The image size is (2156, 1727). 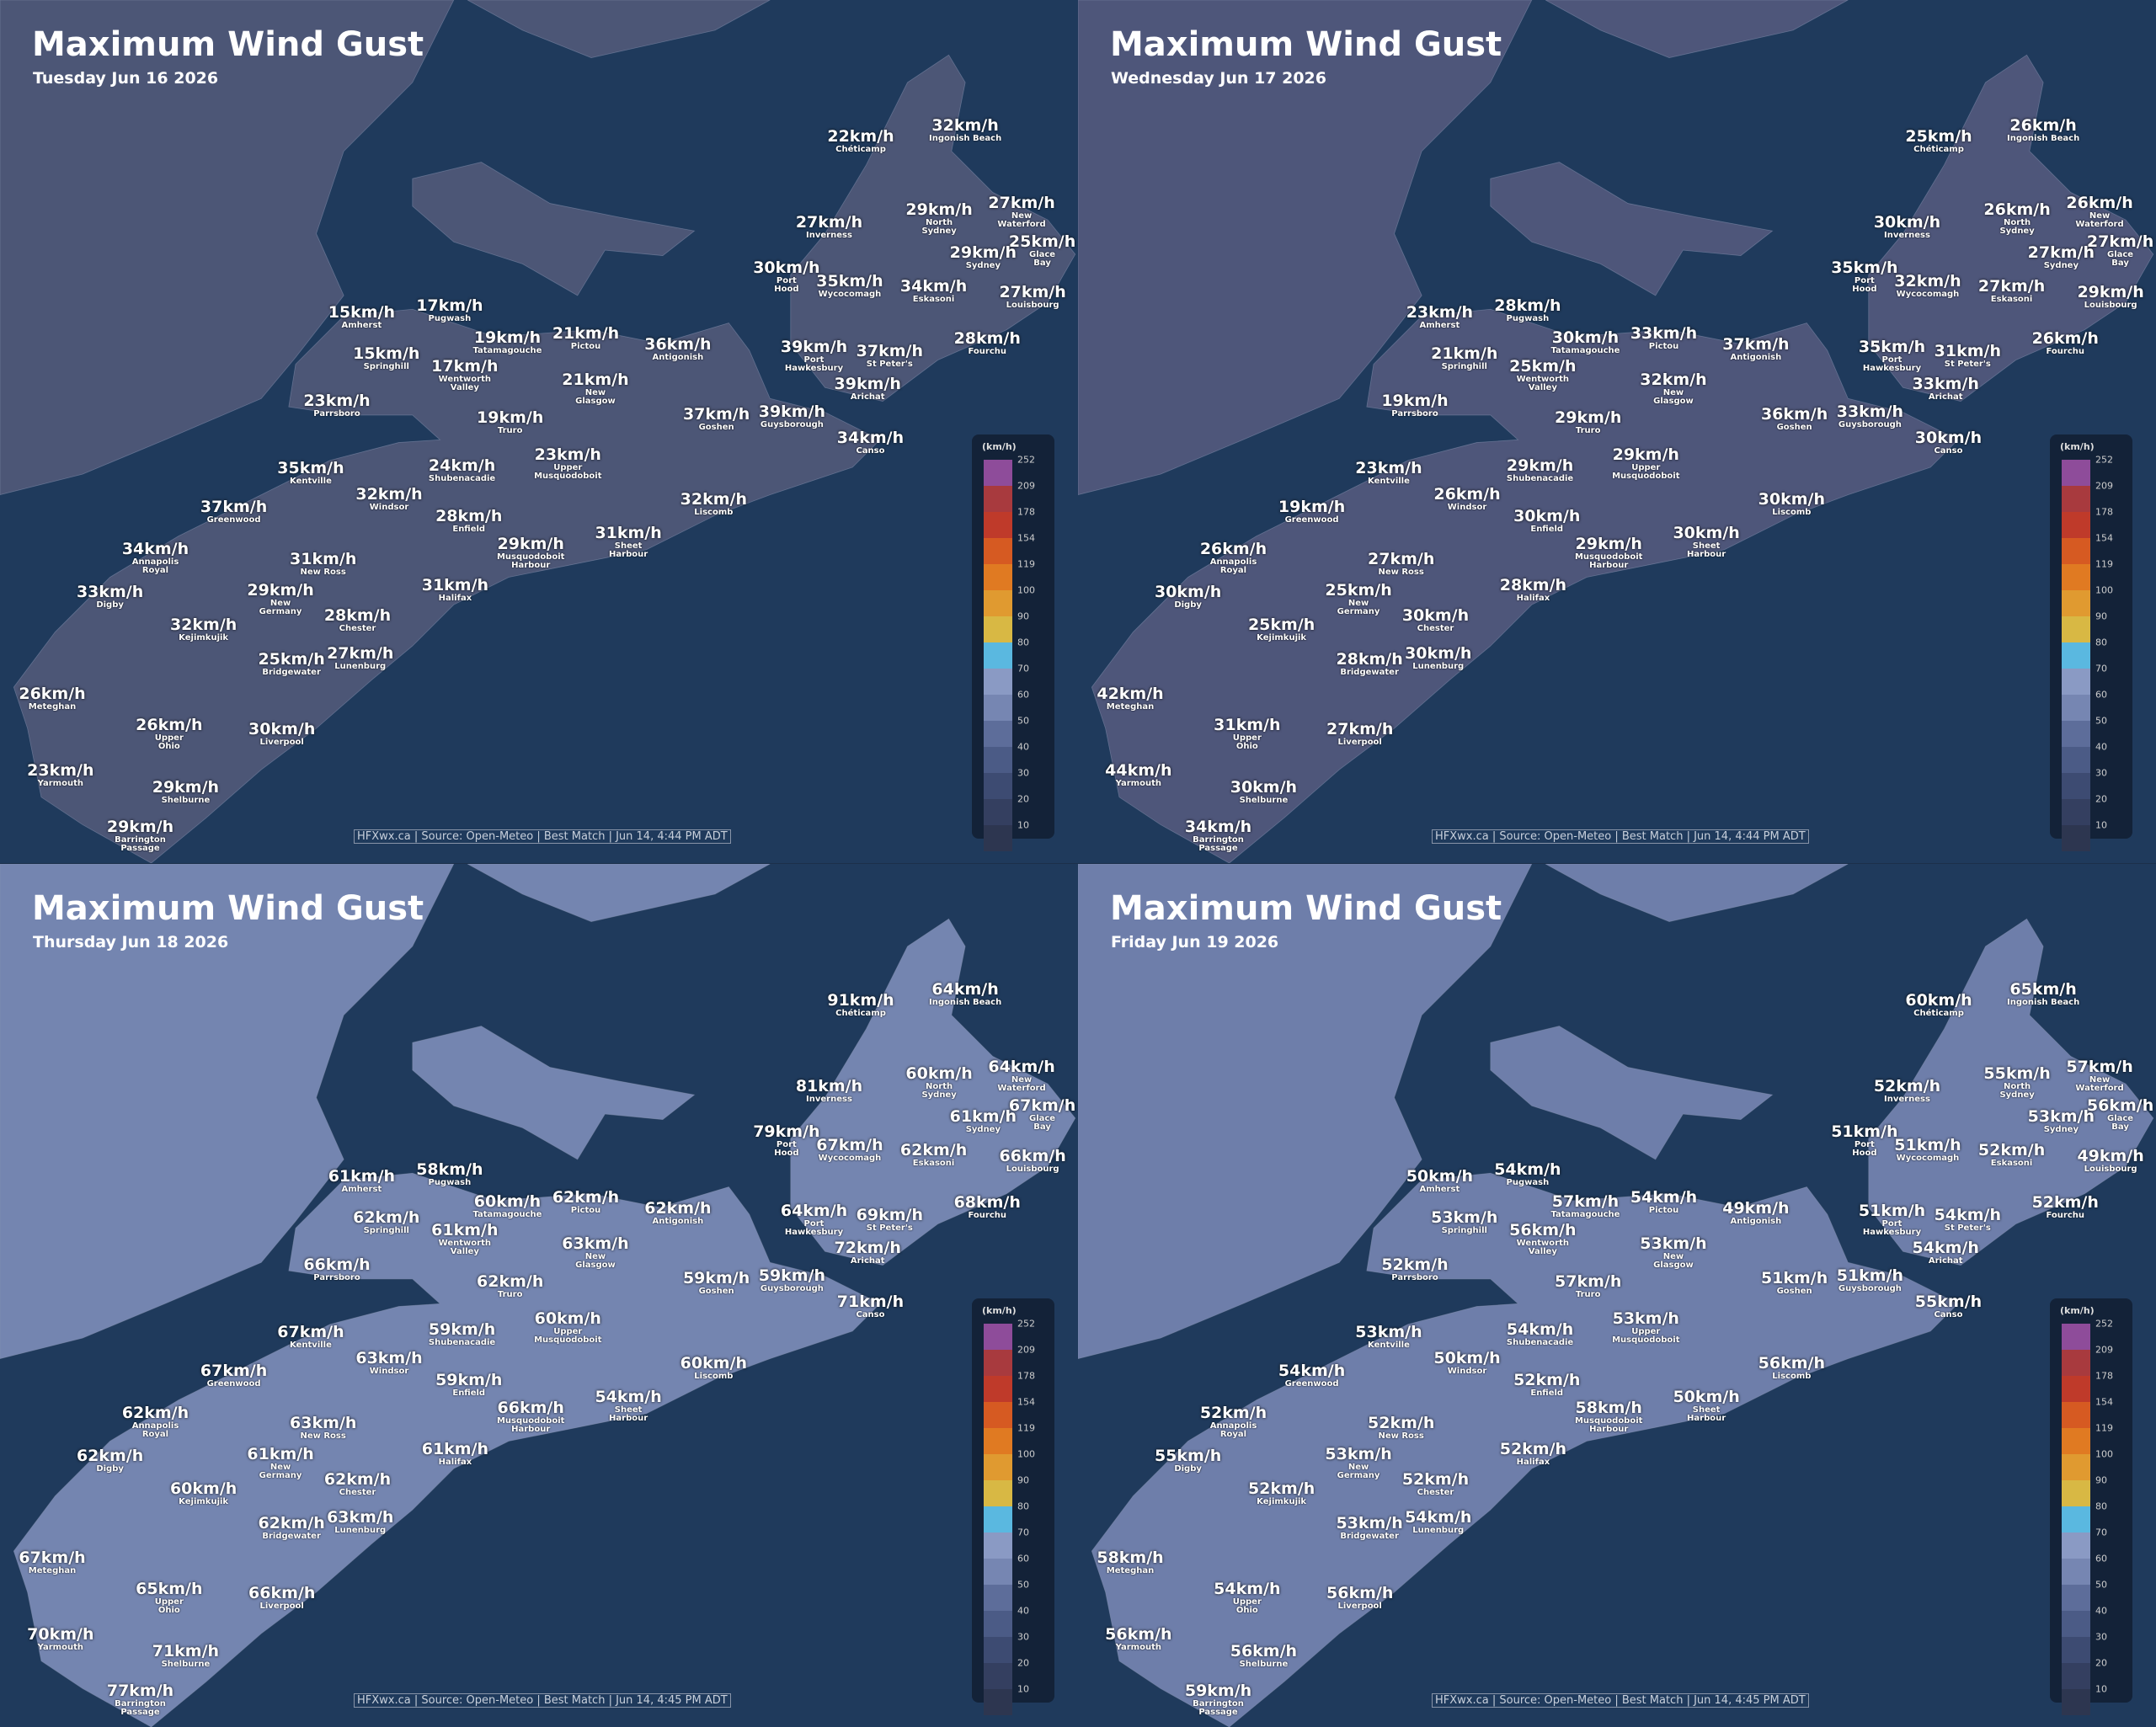 What do you see at coordinates (1948, 1302) in the screenshot?
I see `wind-gust: 55km/h` at bounding box center [1948, 1302].